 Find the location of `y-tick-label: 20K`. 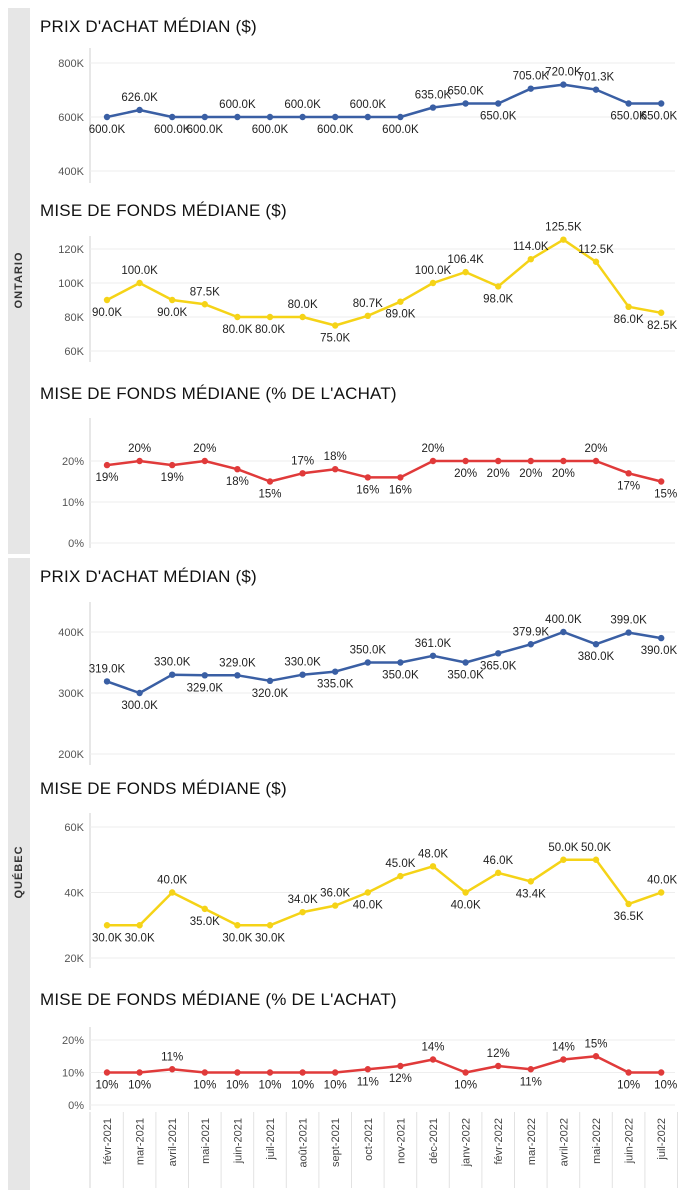

y-tick-label: 20K is located at coordinates (74, 959).